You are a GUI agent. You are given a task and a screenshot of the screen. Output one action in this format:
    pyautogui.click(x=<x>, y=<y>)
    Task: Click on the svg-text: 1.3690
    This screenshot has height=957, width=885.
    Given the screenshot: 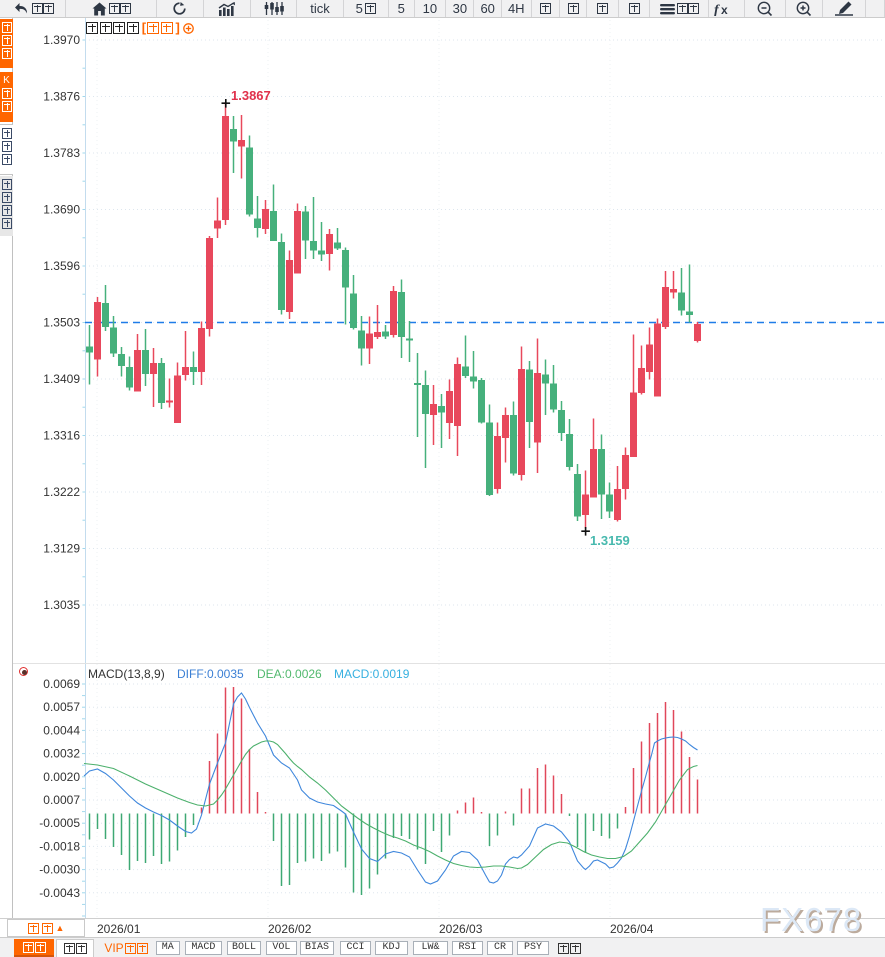 What is the action you would take?
    pyautogui.click(x=61, y=210)
    